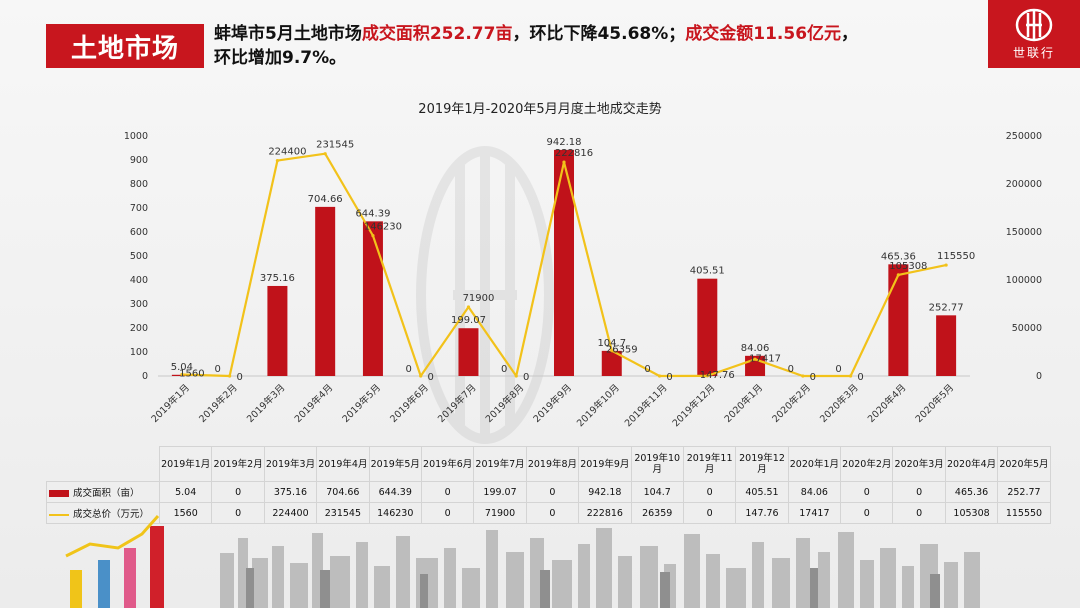  I want to click on table-header-cell: 2020年4月, so click(971, 464).